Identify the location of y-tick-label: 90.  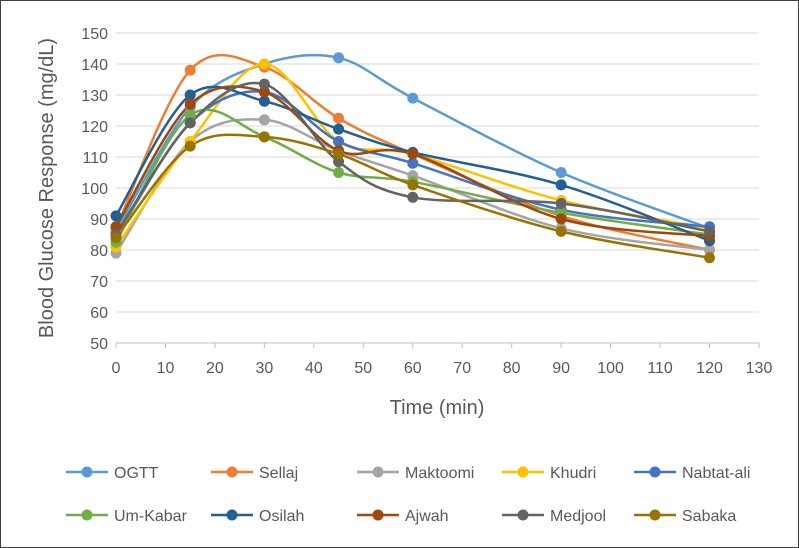
(99, 220).